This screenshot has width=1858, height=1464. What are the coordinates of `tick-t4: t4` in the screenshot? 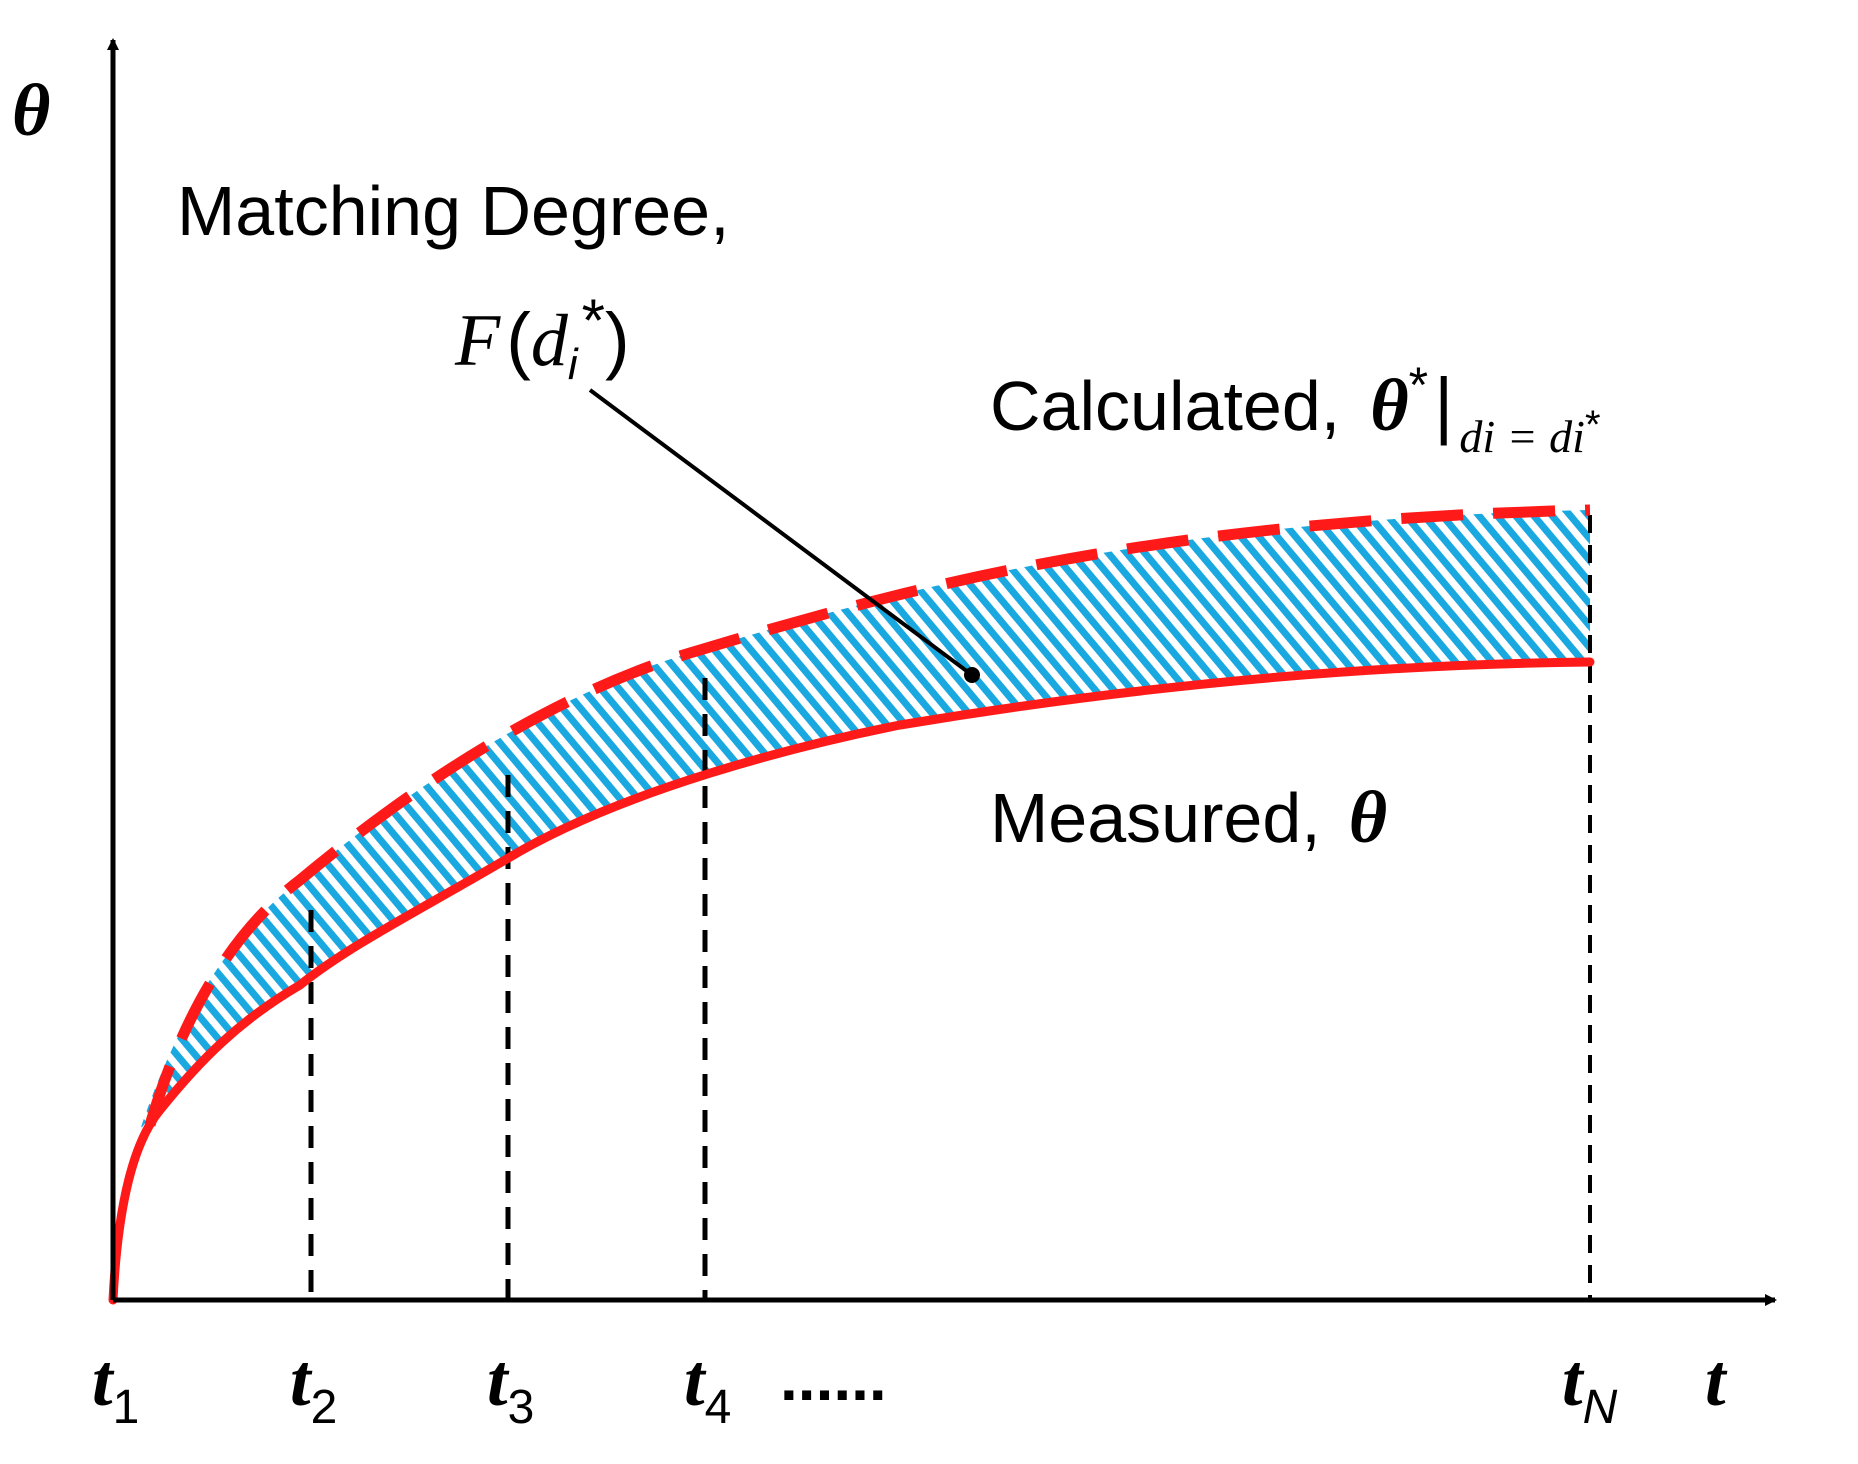 It's located at (707, 1387).